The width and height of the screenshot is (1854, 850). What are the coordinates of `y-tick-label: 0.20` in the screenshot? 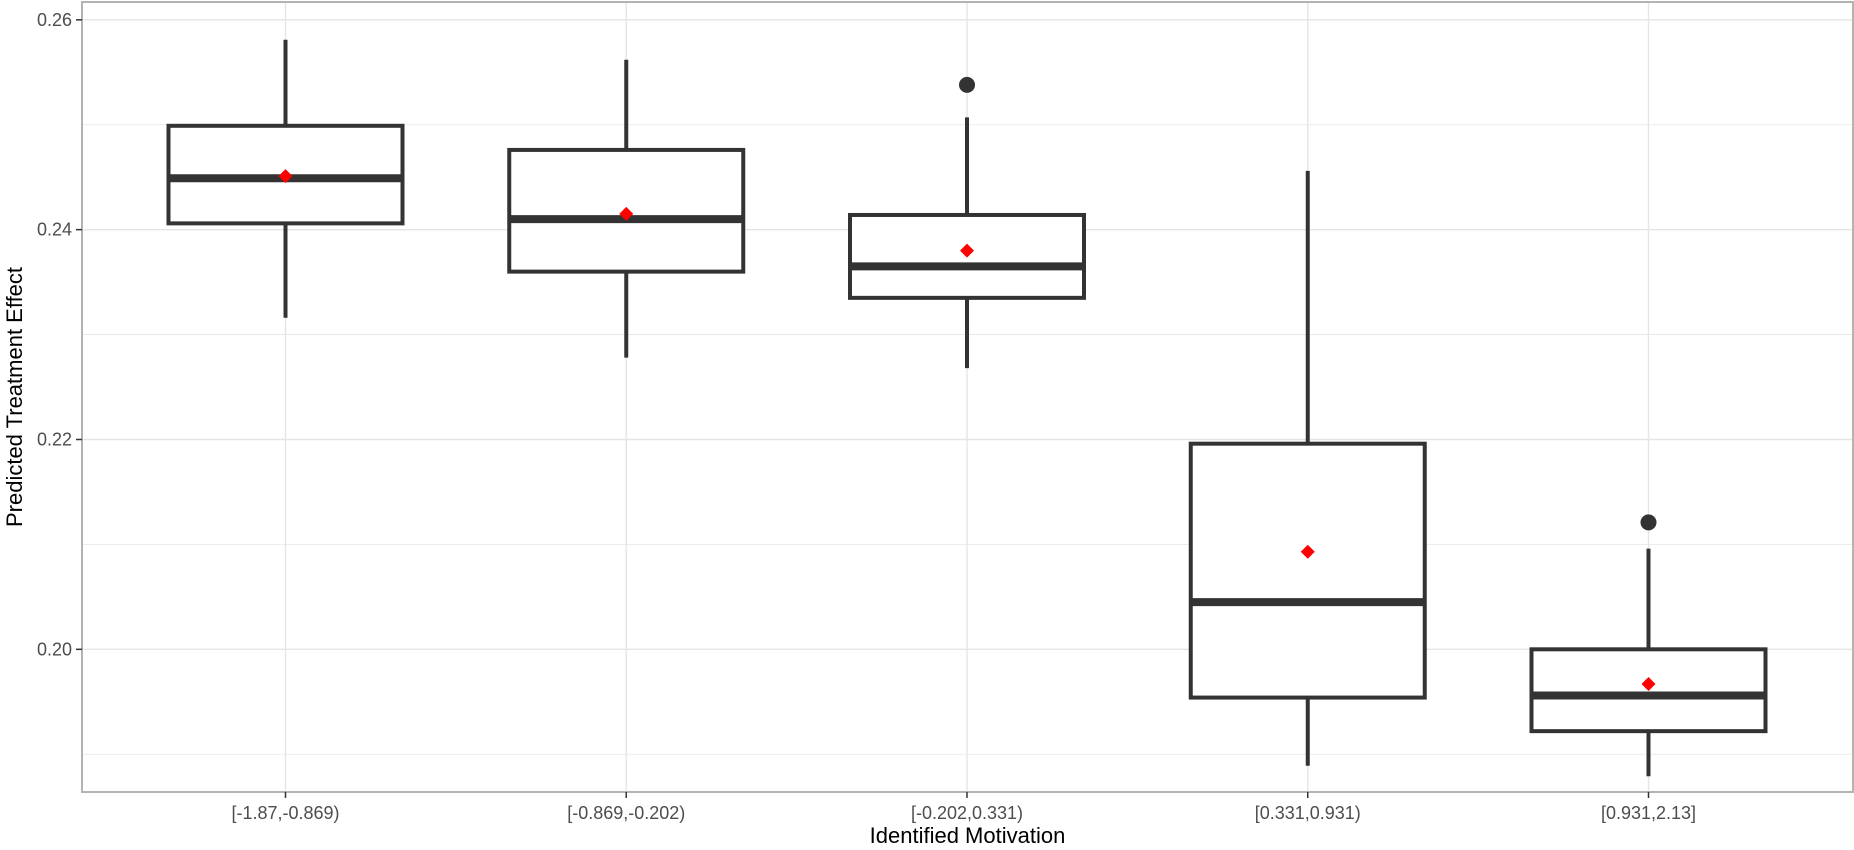 It's located at (54, 649).